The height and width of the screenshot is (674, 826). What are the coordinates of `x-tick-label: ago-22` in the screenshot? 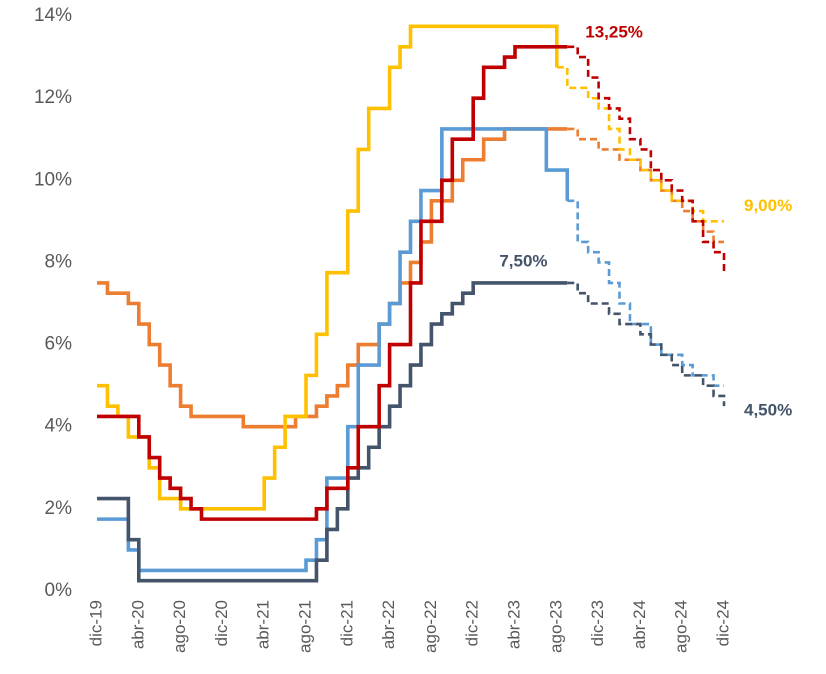 It's located at (430, 626).